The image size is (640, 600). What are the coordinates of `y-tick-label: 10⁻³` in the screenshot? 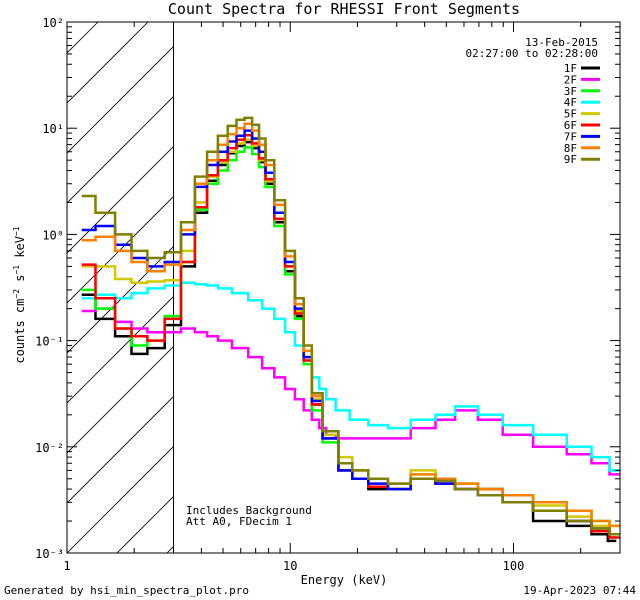 It's located at (49, 554).